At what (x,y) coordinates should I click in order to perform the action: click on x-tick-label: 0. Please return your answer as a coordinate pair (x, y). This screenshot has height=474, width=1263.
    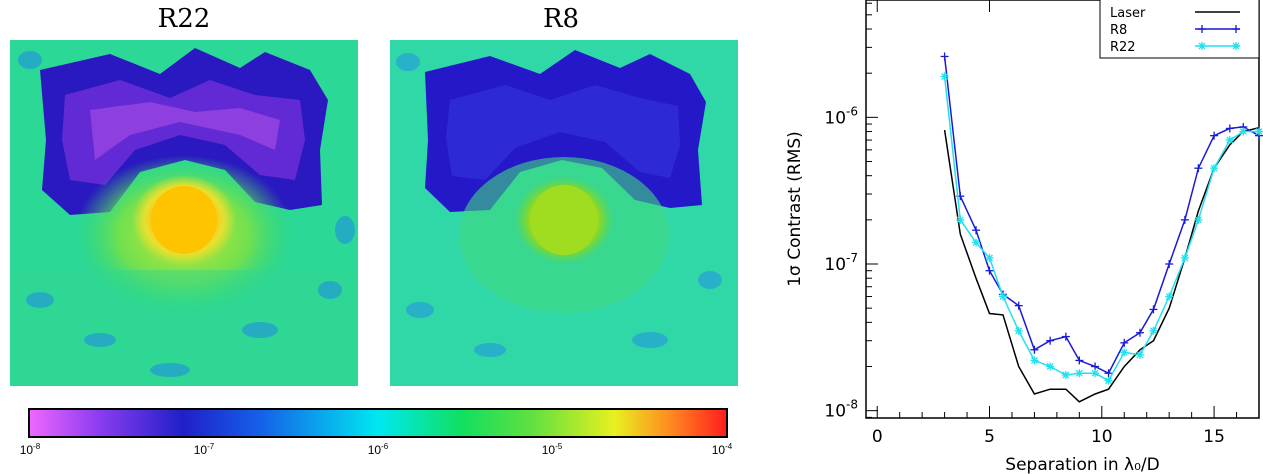
    Looking at the image, I should click on (877, 437).